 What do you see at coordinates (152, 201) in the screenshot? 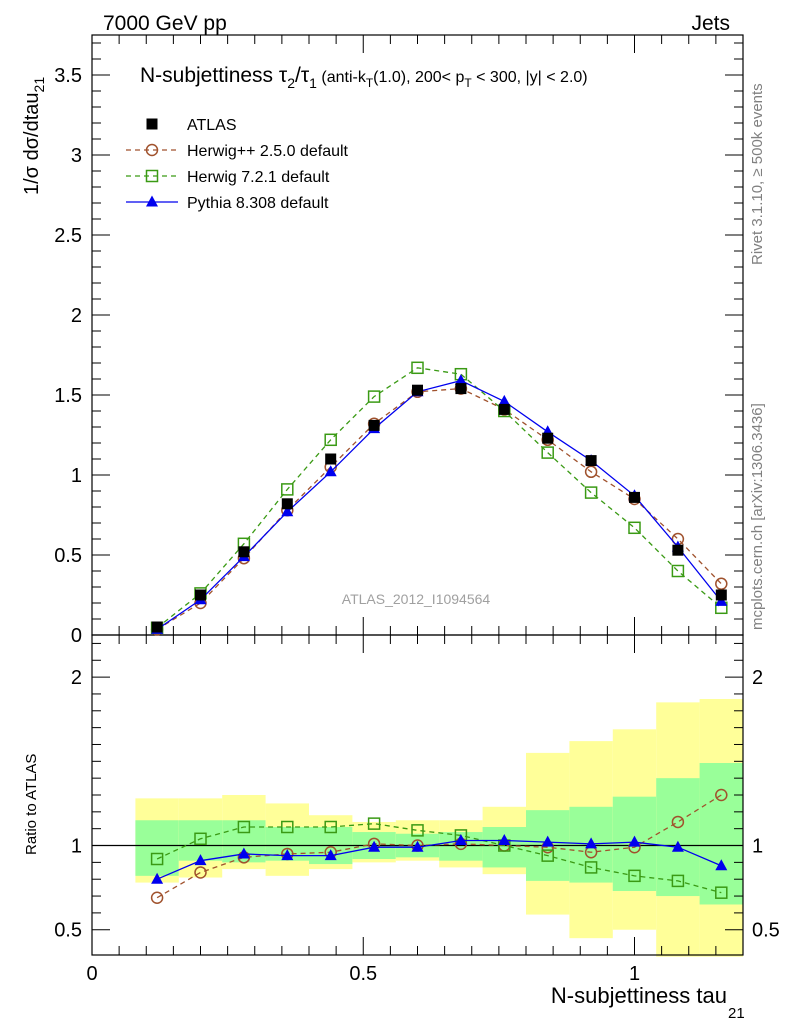
I see `pythia-8-308-default-legend-marker` at bounding box center [152, 201].